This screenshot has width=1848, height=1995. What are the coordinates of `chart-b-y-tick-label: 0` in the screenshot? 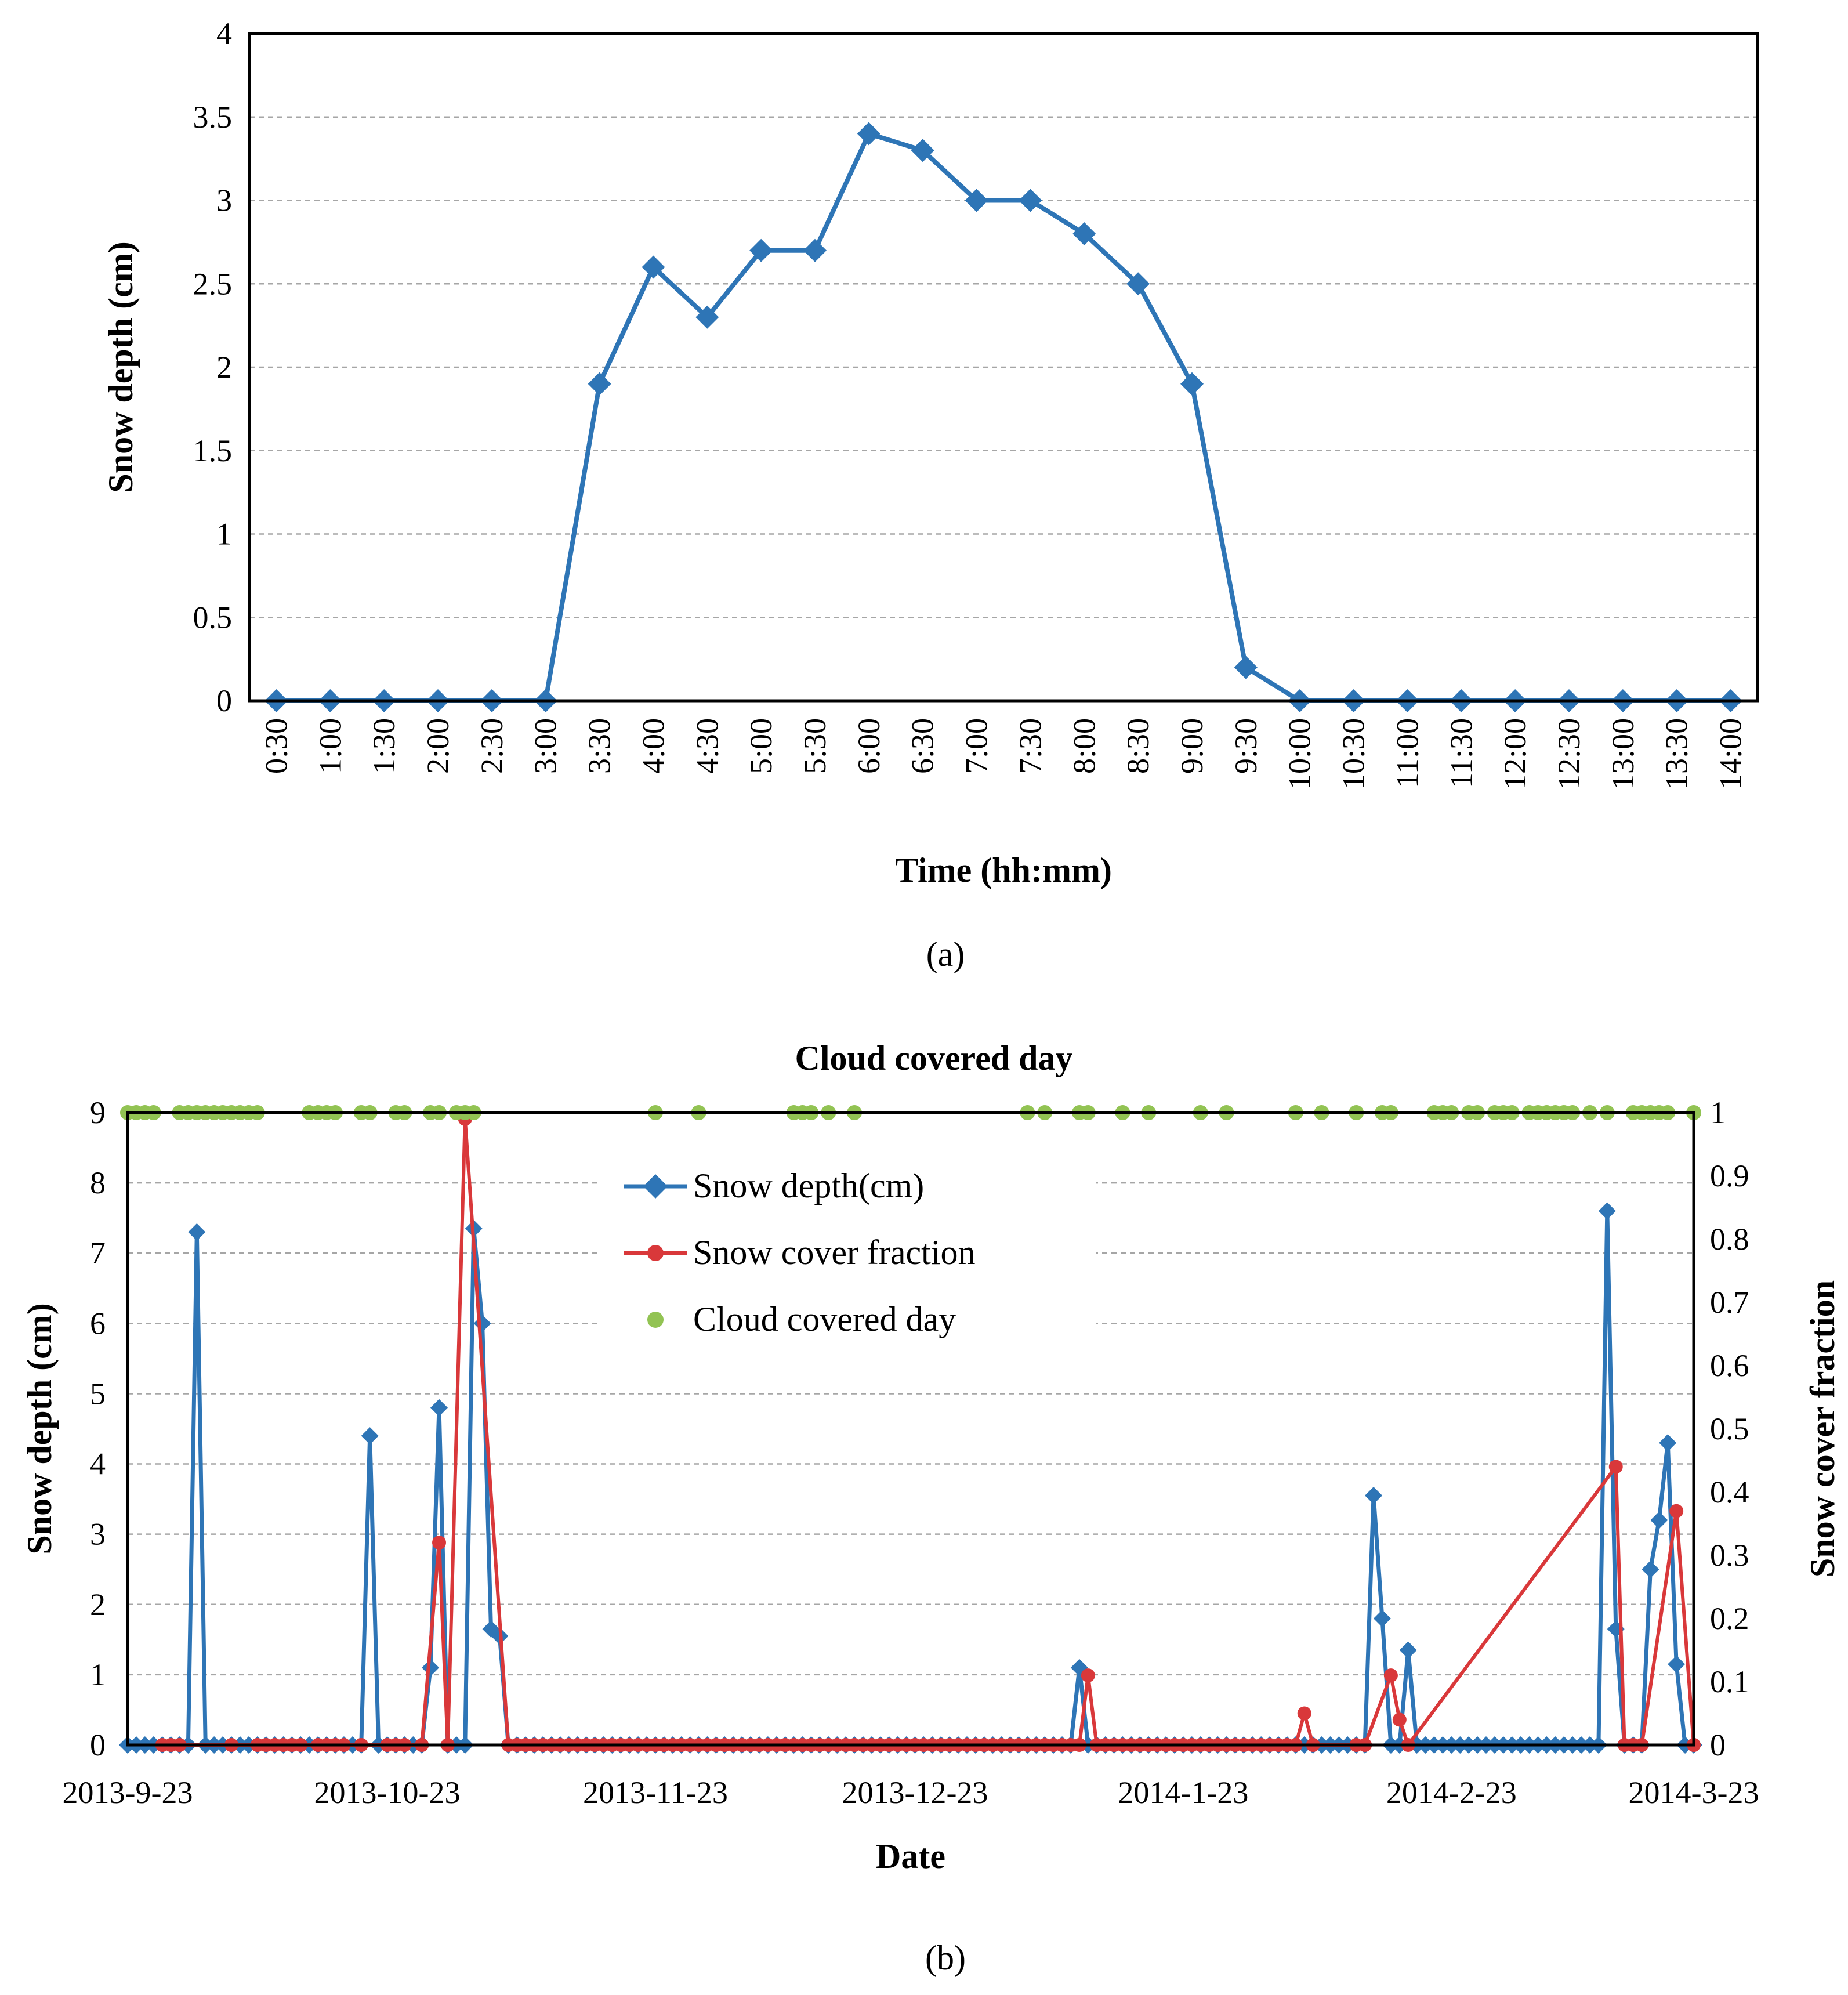 It's located at (98, 1745).